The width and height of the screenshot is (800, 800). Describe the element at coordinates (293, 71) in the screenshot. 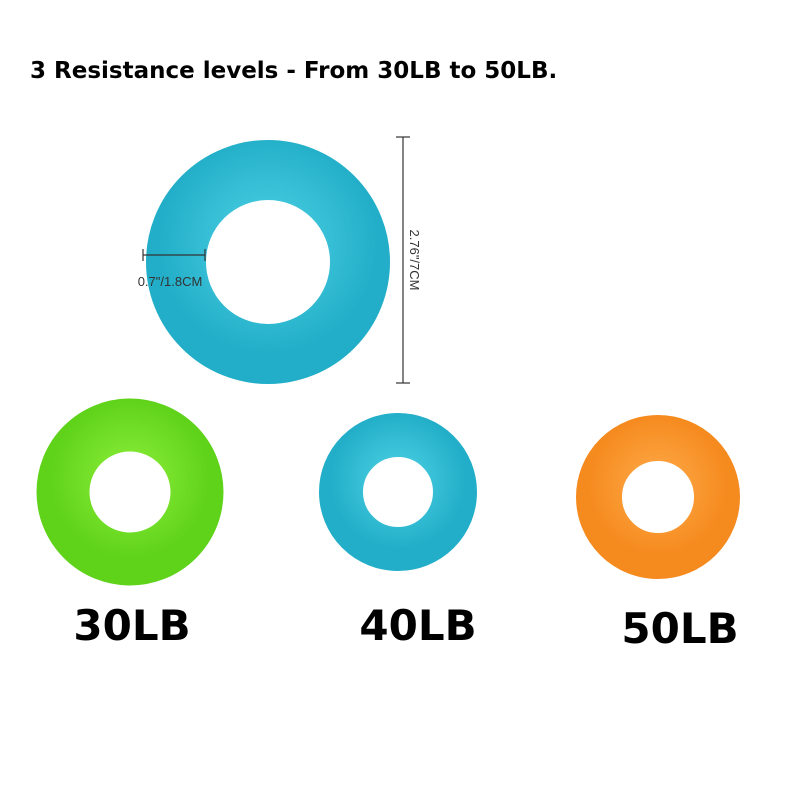

I see `title: 3 Resistance levels - From 30LB to 50LB.` at that location.